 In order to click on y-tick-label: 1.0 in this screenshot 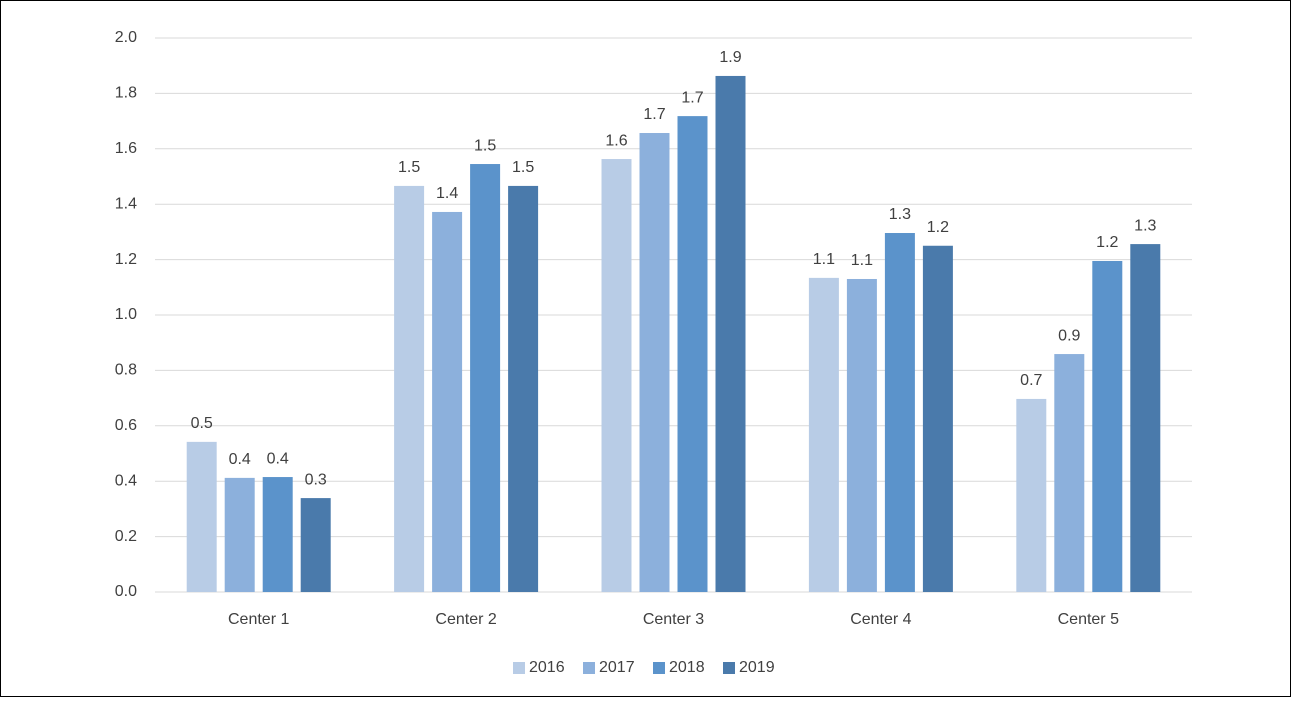, I will do `click(126, 314)`.